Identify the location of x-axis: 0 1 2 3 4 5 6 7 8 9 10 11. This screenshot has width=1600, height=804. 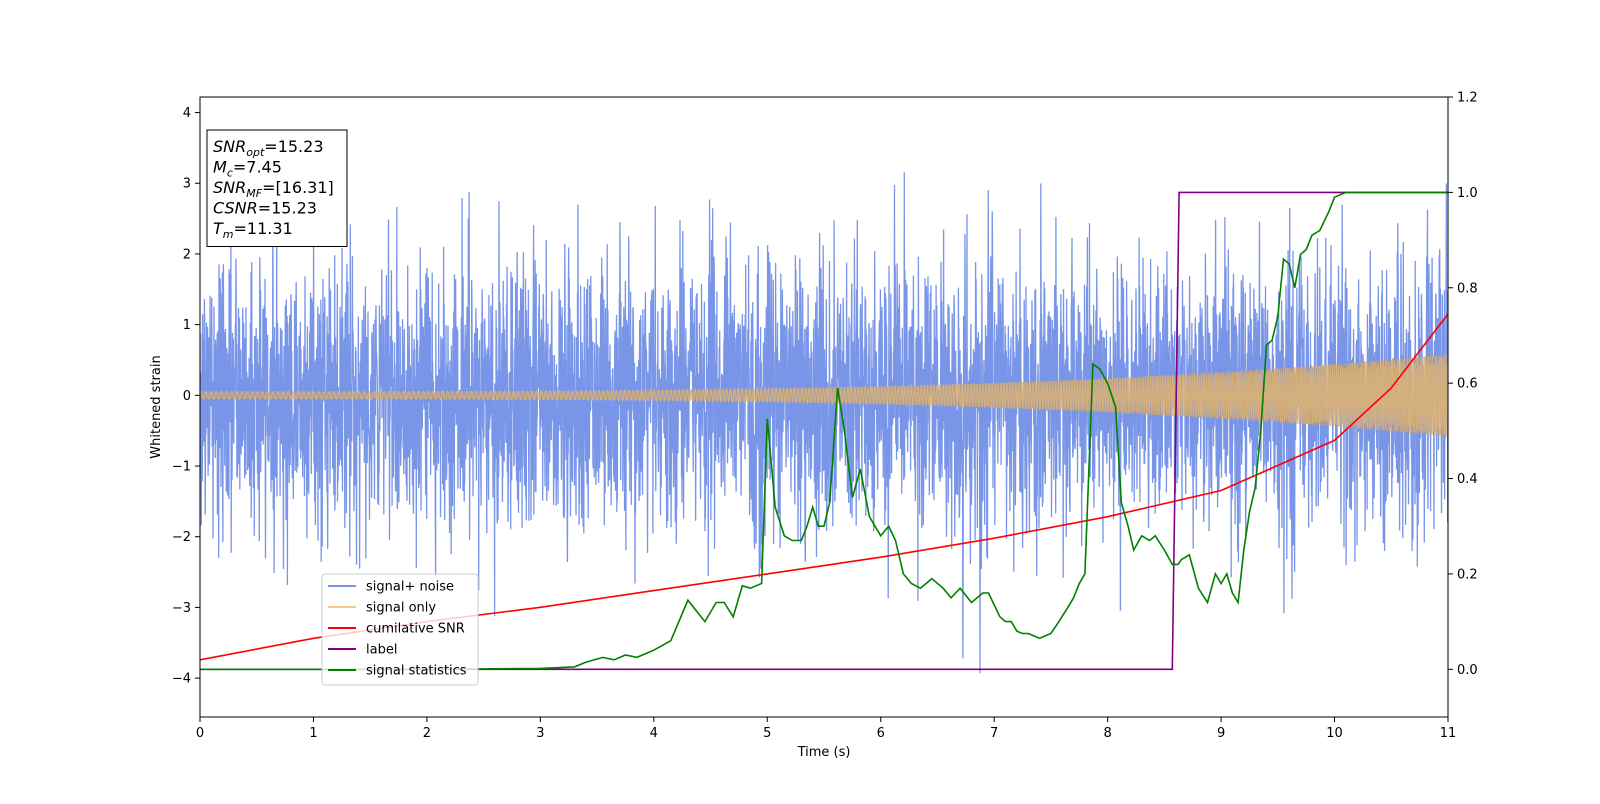
(826, 729).